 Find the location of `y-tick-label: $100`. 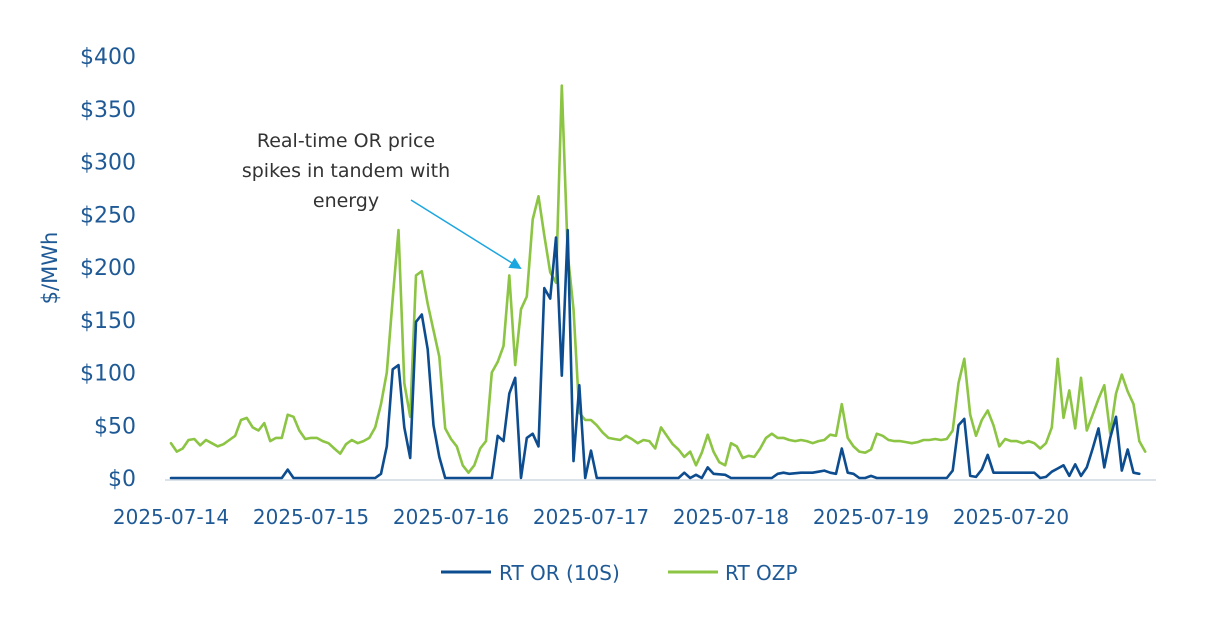

y-tick-label: $100 is located at coordinates (108, 374).